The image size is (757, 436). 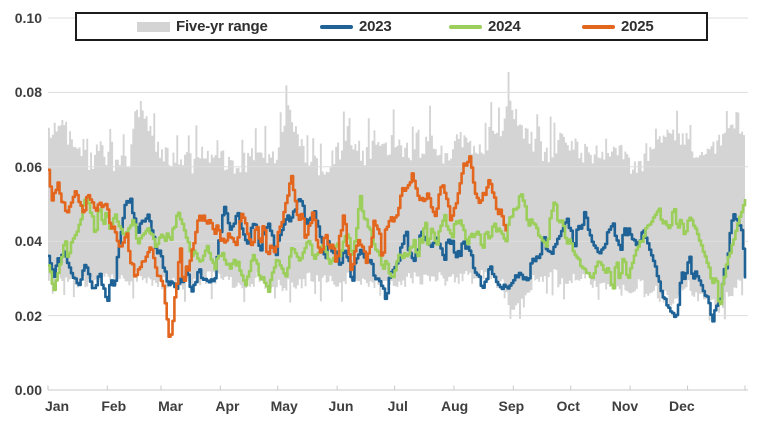 What do you see at coordinates (114, 406) in the screenshot?
I see `x-tick-label-feb: Feb` at bounding box center [114, 406].